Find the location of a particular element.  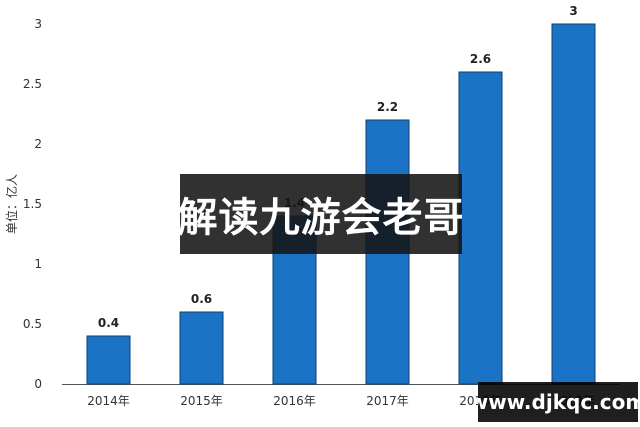

y-tick-label: 0.5 is located at coordinates (32, 324).